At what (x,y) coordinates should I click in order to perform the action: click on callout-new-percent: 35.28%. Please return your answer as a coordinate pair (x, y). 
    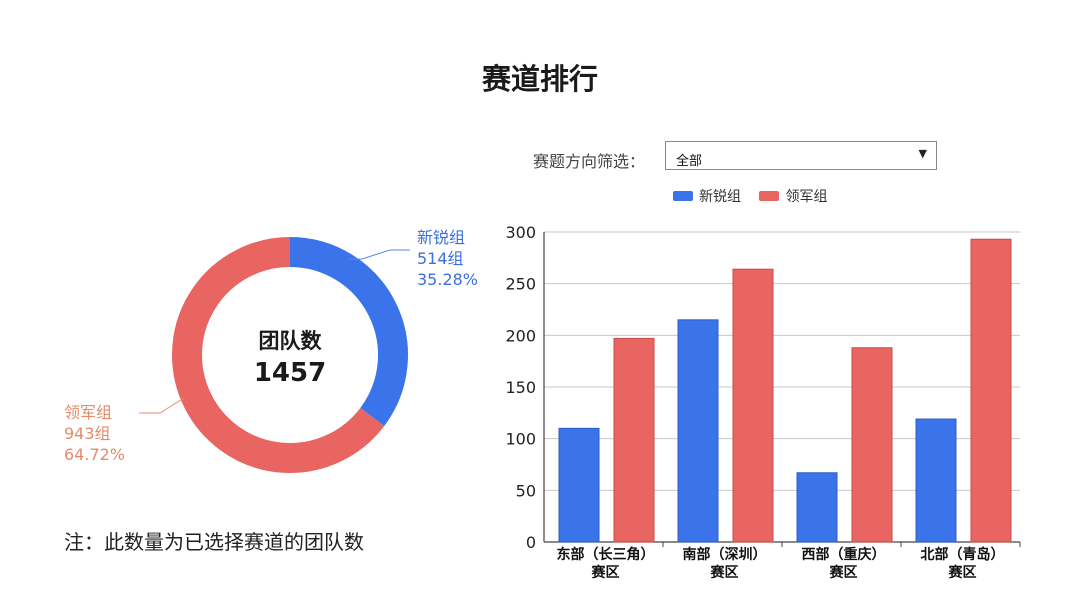
    Looking at the image, I should click on (448, 279).